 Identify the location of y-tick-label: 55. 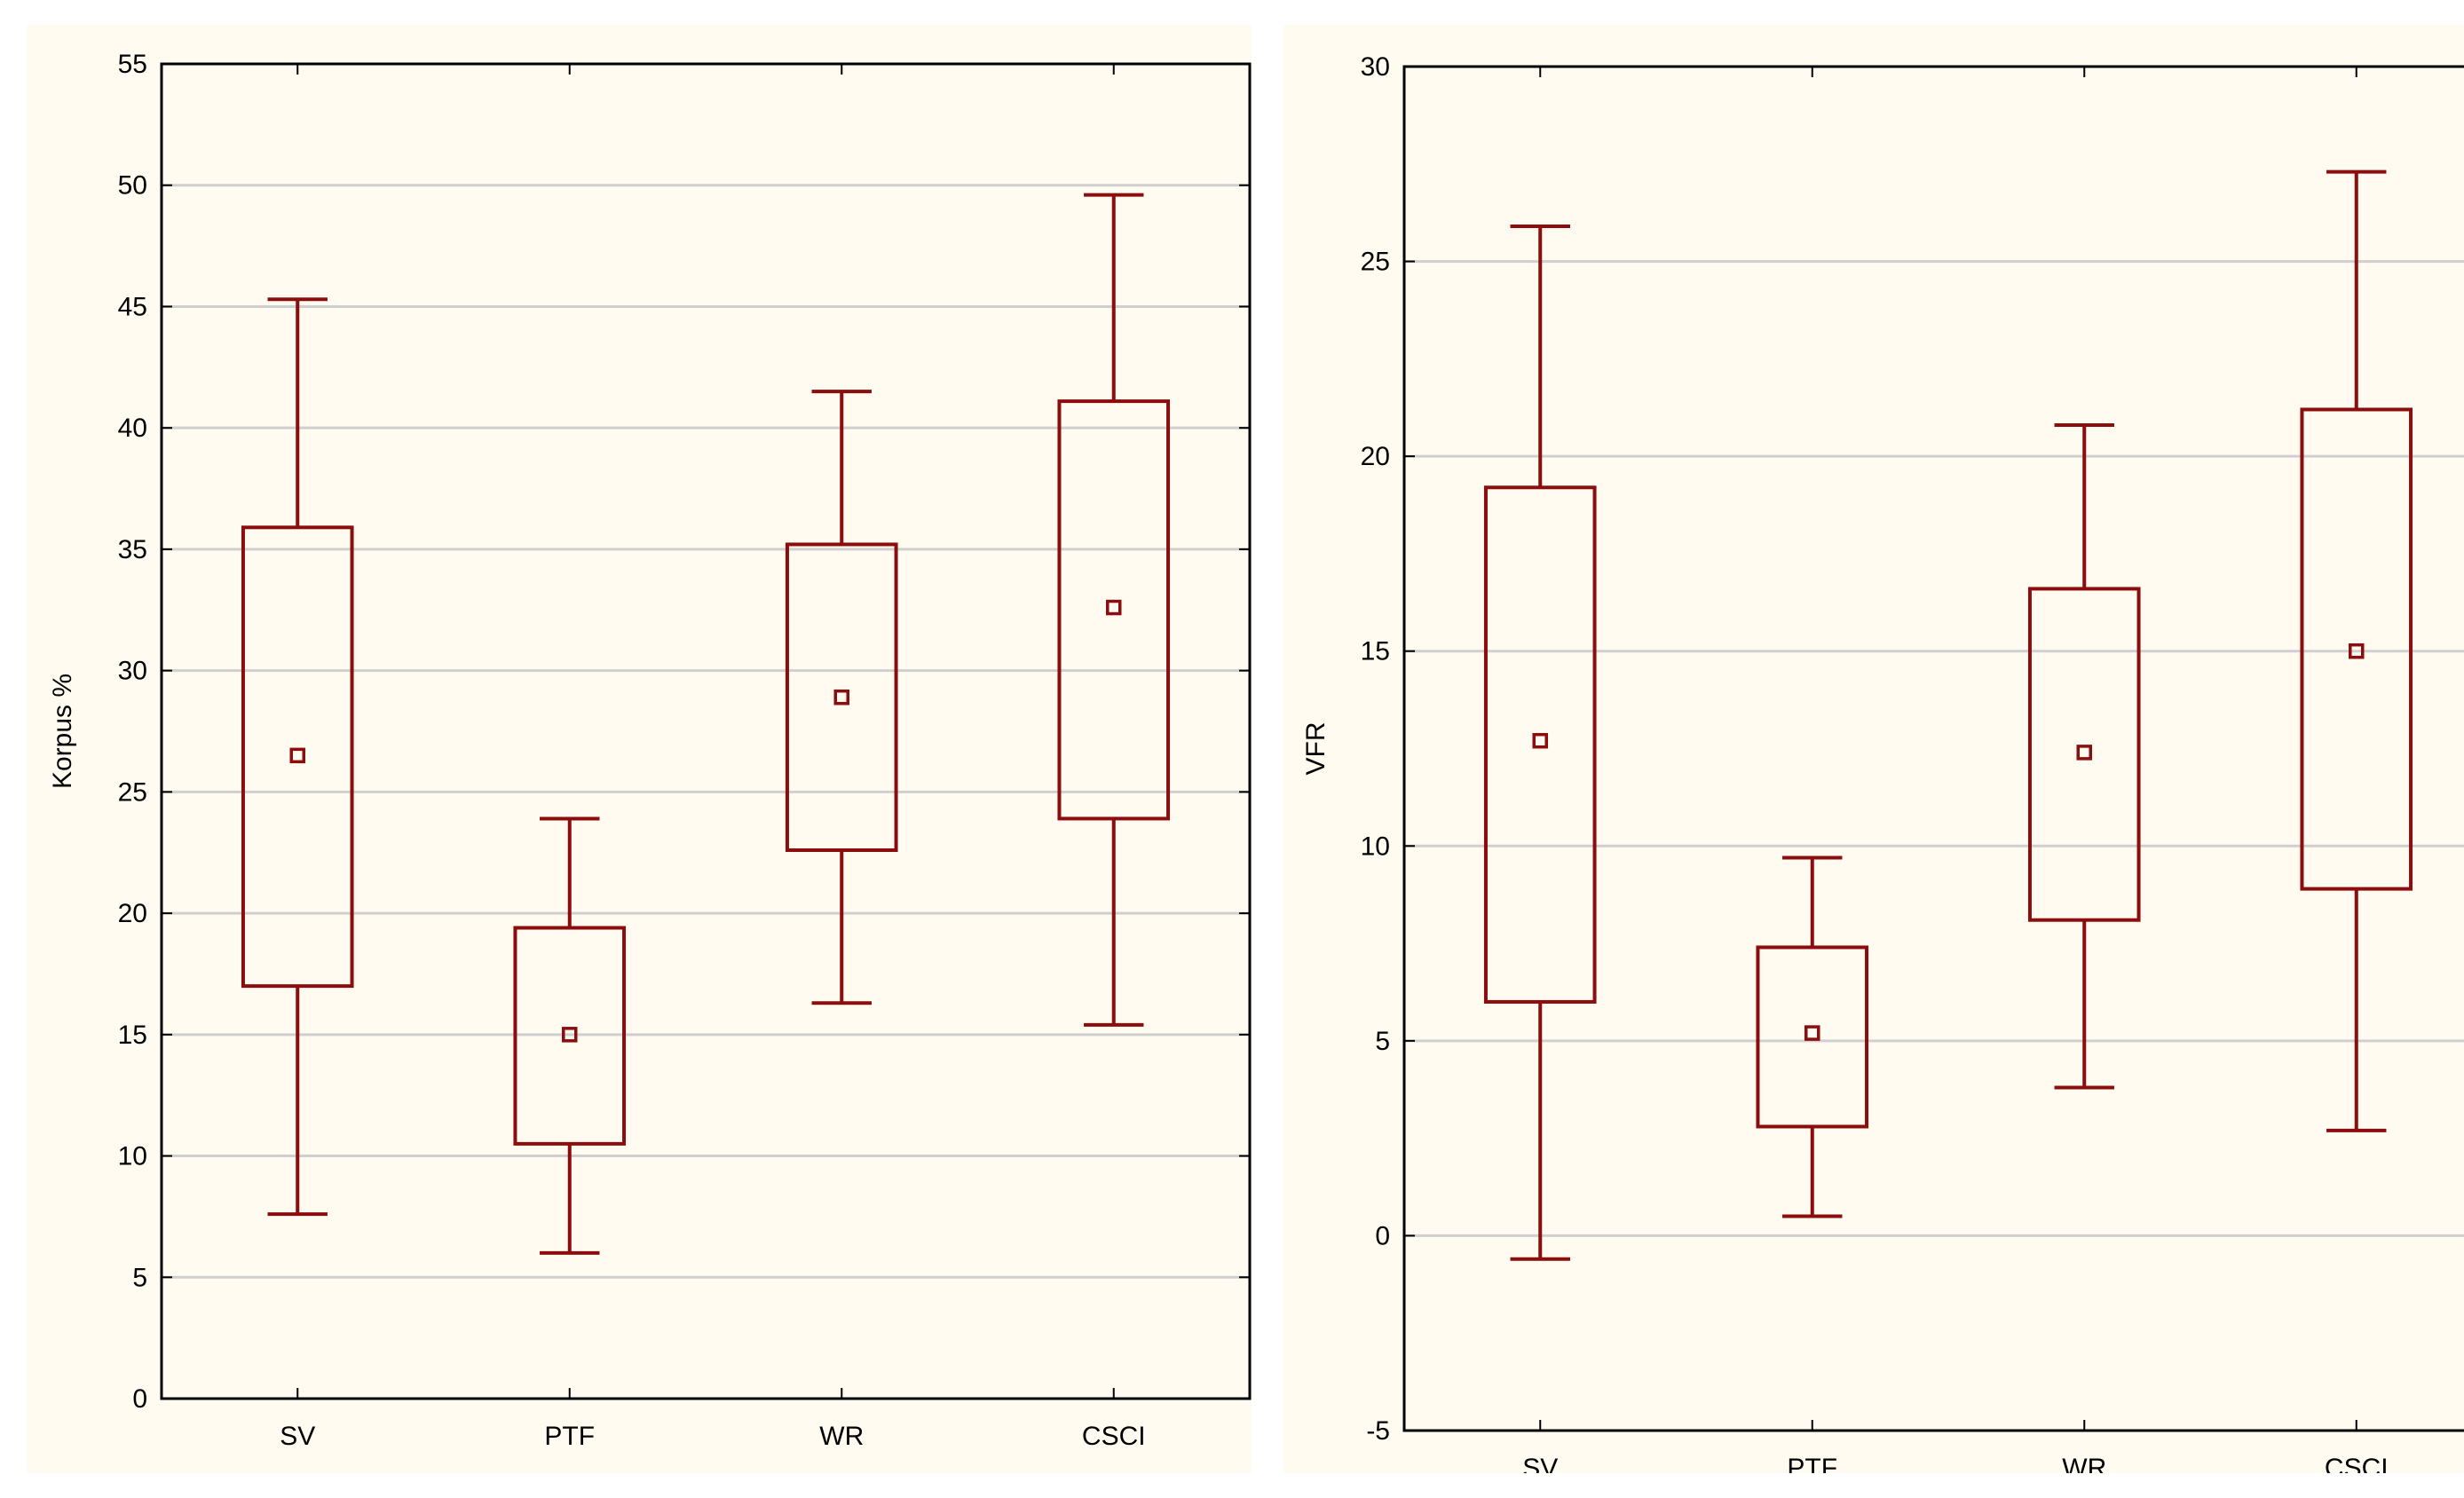
(132, 64).